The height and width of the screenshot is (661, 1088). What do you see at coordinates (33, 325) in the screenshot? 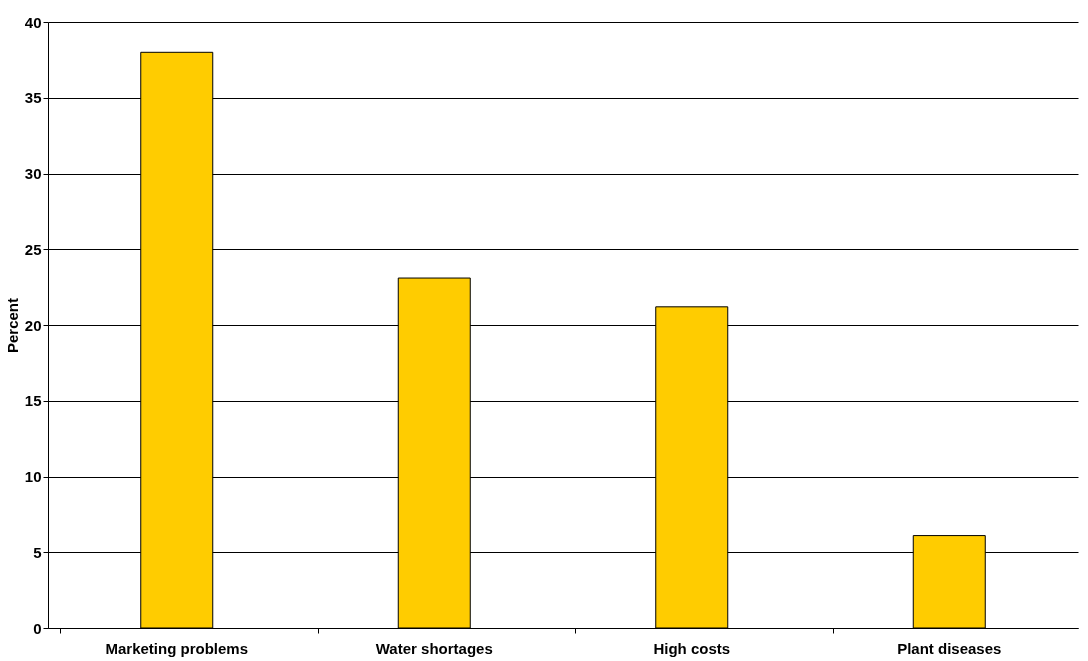
I see `y-tick-label: 20` at bounding box center [33, 325].